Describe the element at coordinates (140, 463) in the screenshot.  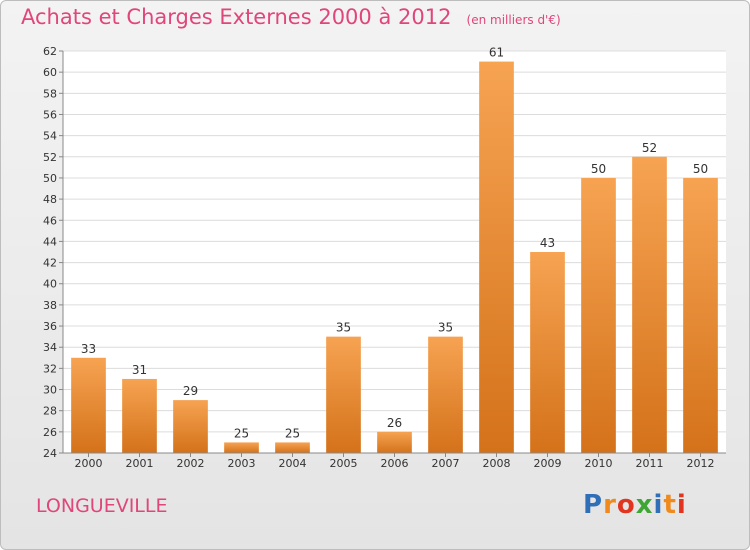
I see `x-tick-label-2001: 2001` at that location.